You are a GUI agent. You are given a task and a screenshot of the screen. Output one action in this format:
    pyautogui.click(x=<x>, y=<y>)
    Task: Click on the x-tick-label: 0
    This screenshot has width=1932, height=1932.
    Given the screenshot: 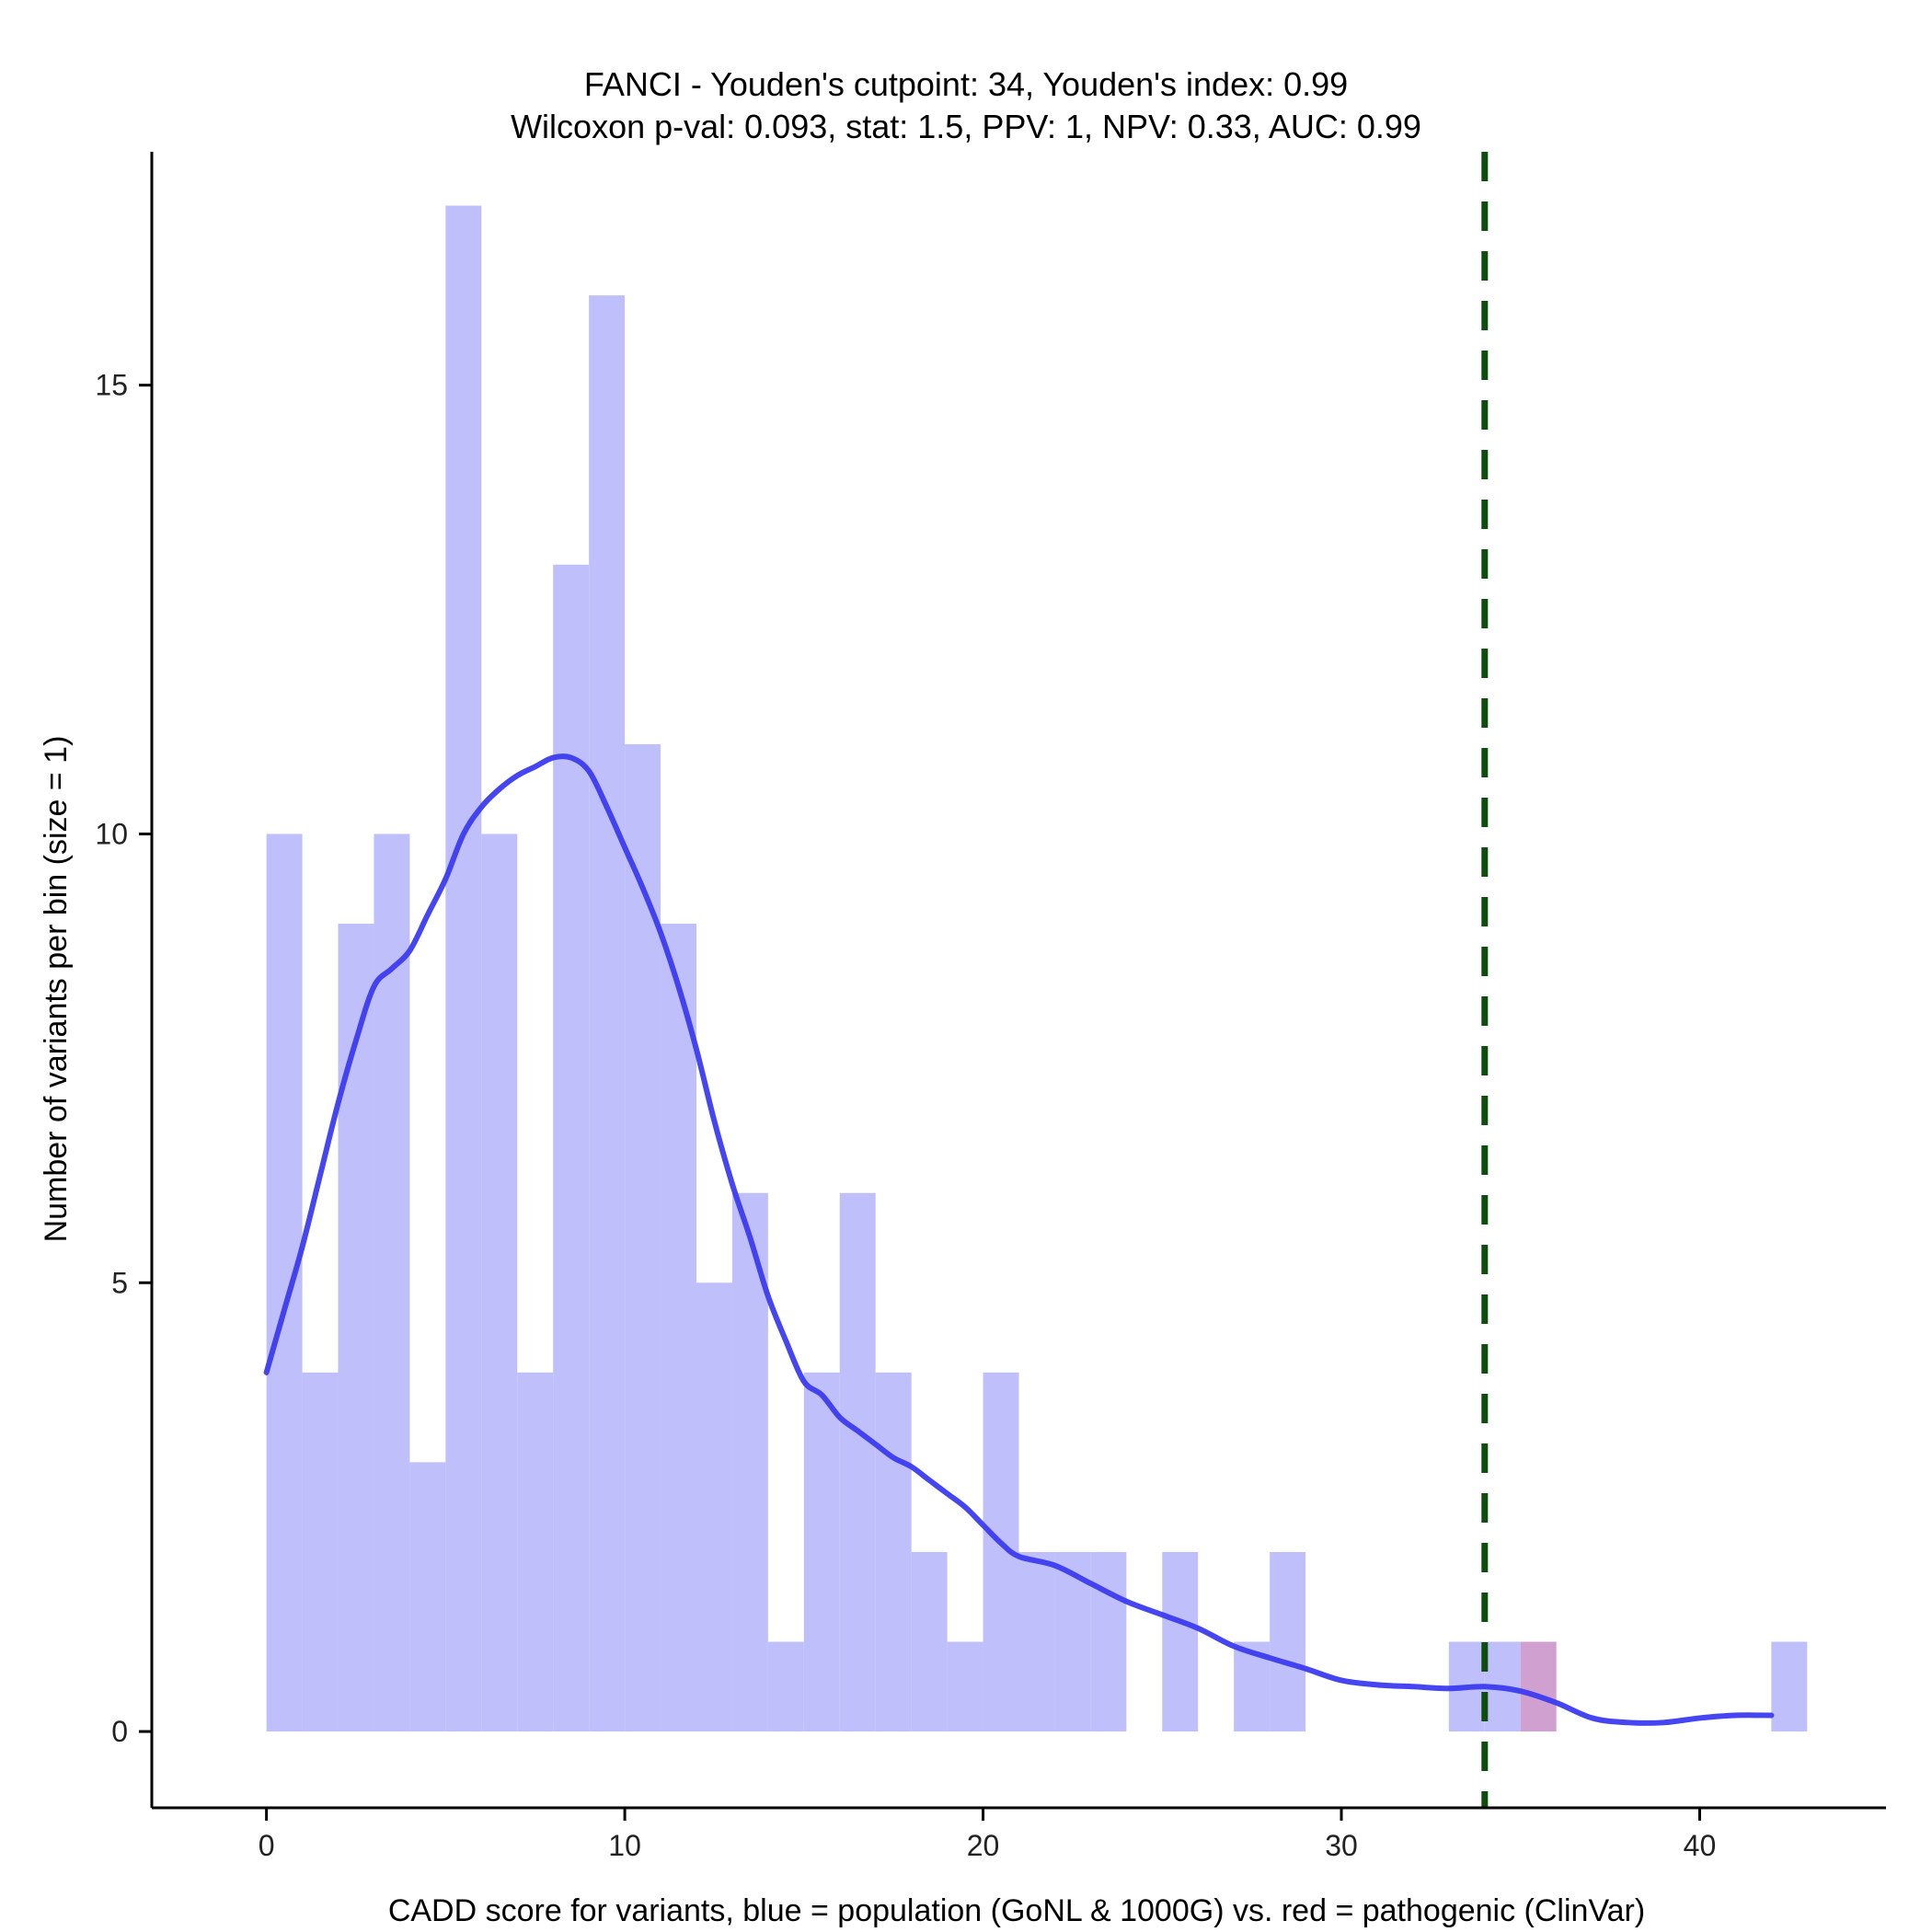 What is the action you would take?
    pyautogui.click(x=267, y=1845)
    